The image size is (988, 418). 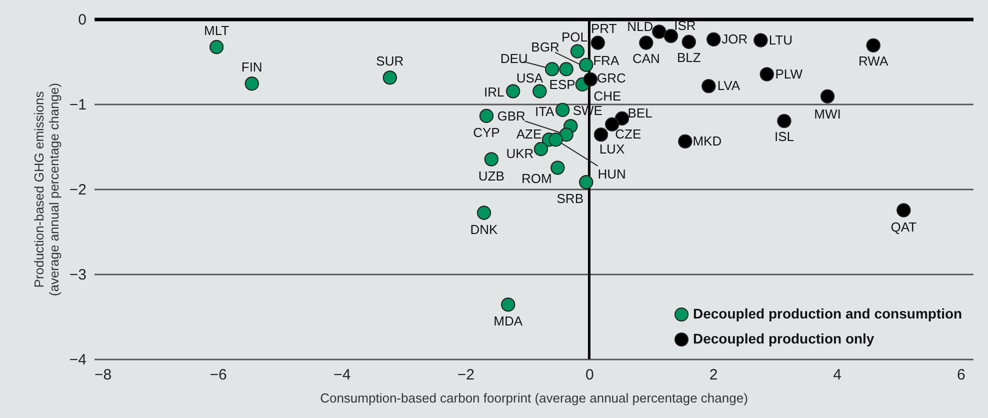 What do you see at coordinates (873, 60) in the screenshot?
I see `annotation: RWA` at bounding box center [873, 60].